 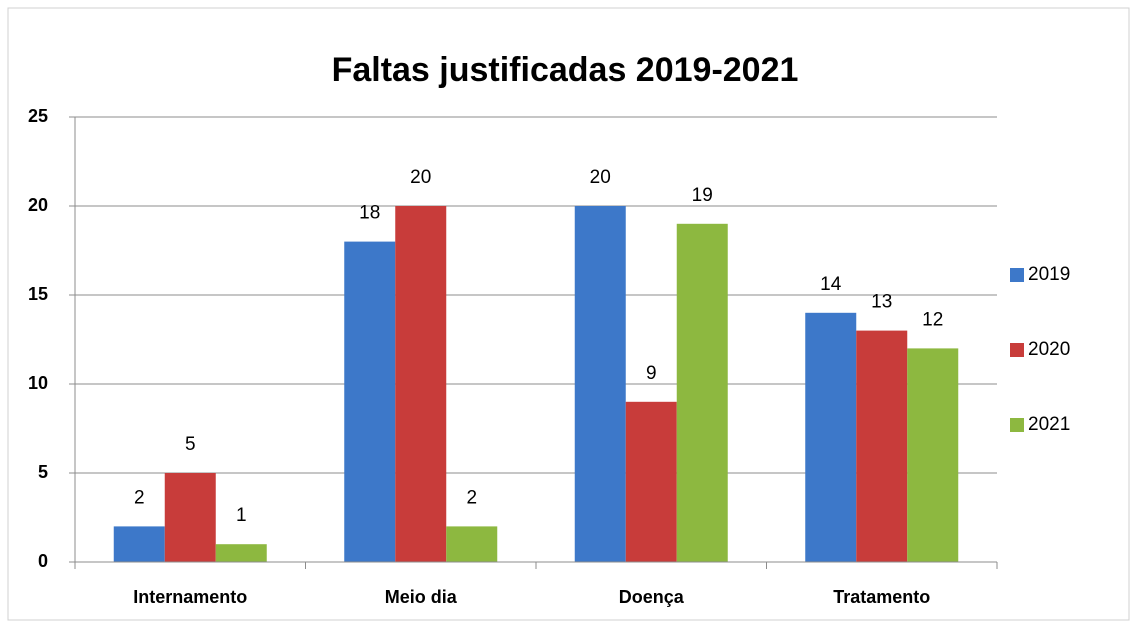 I want to click on legend-label: 2021, so click(x=1049, y=424).